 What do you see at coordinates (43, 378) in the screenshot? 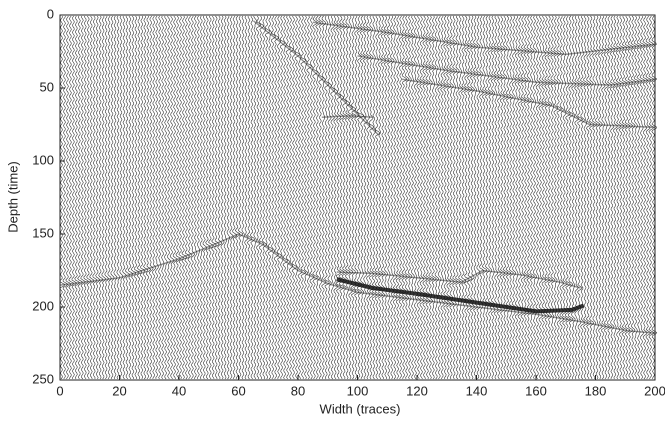
I see `y-tick-label: 250` at bounding box center [43, 378].